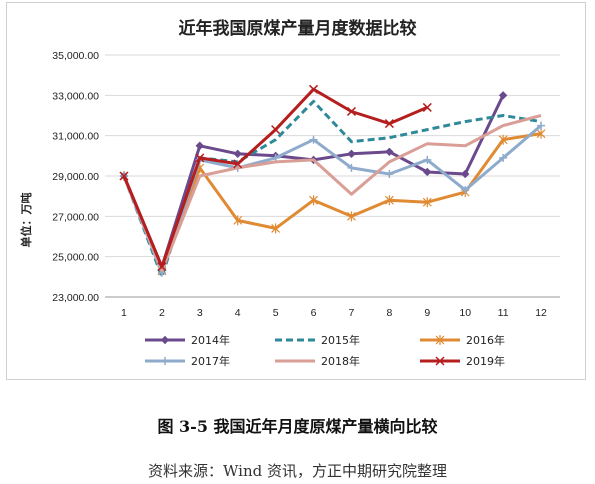 This screenshot has height=484, width=595. Describe the element at coordinates (124, 313) in the screenshot. I see `x-tick-label: 1` at that location.